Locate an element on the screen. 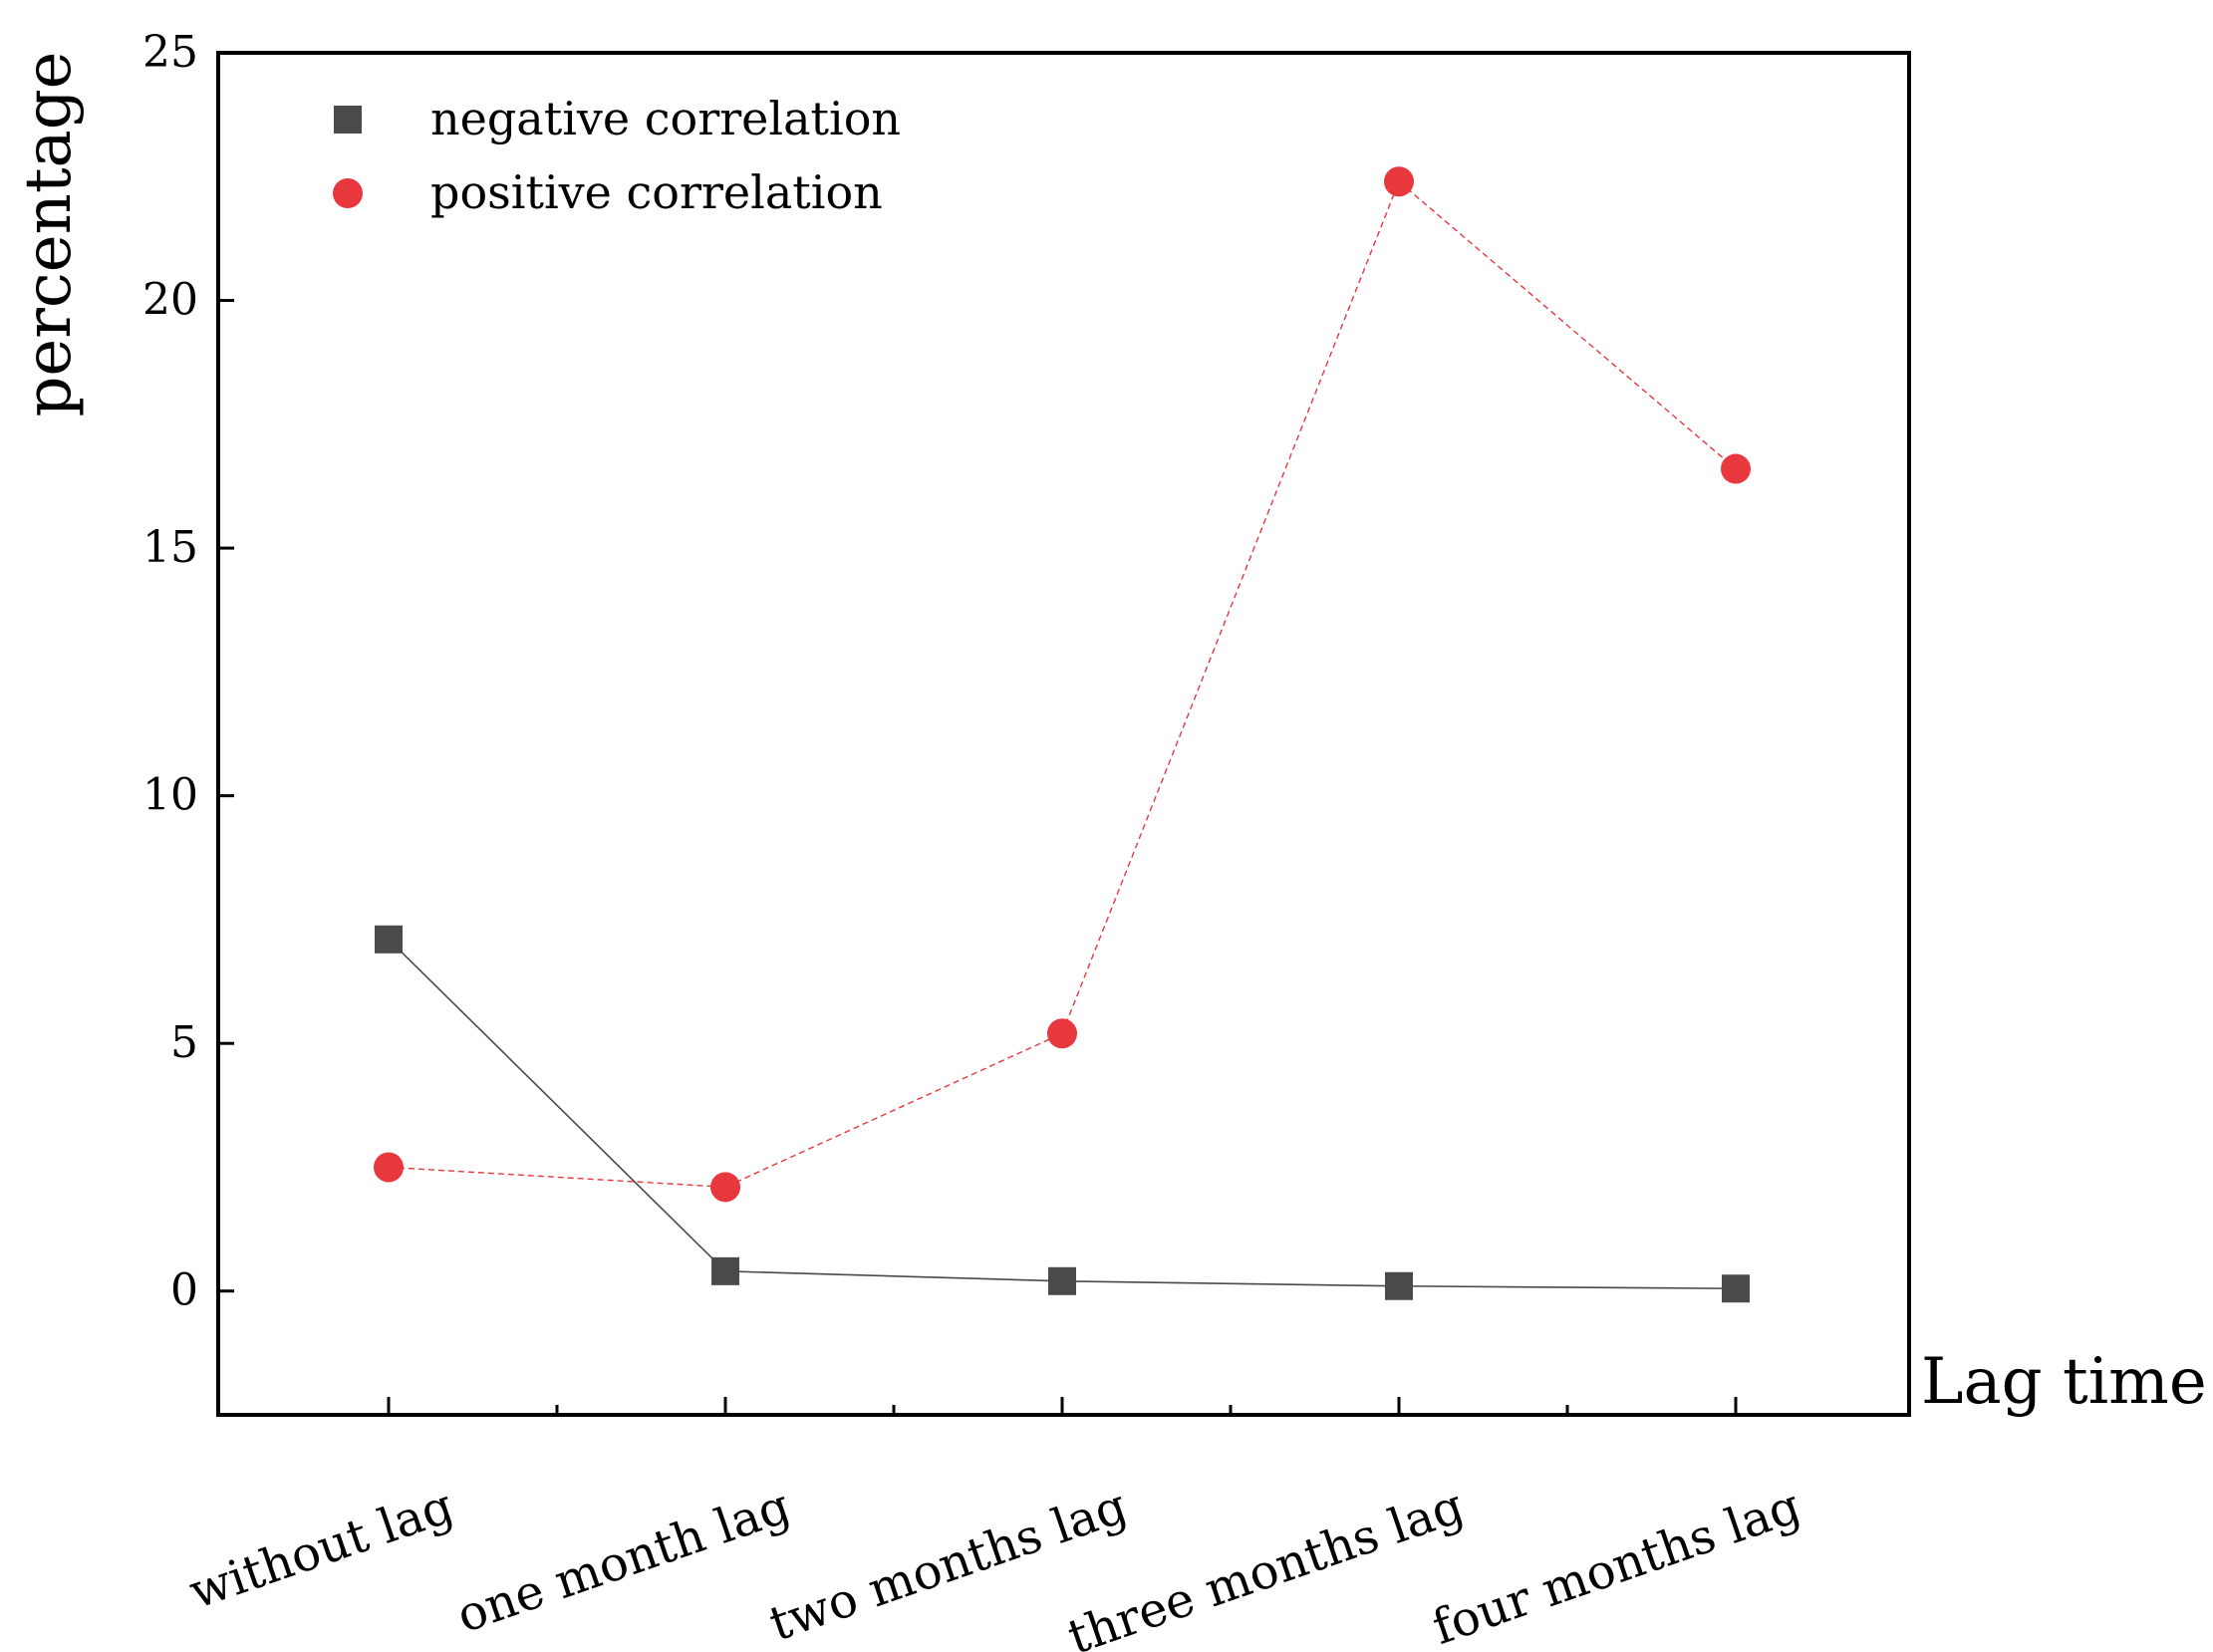 The height and width of the screenshot is (1652, 2213). y-axis-ticks: 0 5 10 15 20 25 is located at coordinates (188, 671).